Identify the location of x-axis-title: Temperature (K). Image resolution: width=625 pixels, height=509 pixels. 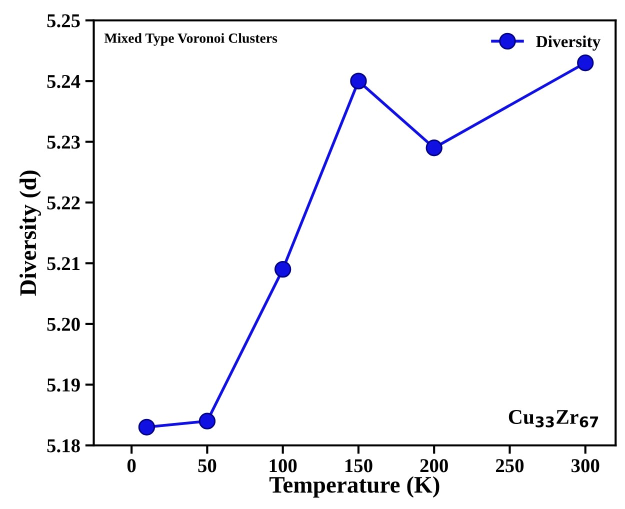
(354, 487).